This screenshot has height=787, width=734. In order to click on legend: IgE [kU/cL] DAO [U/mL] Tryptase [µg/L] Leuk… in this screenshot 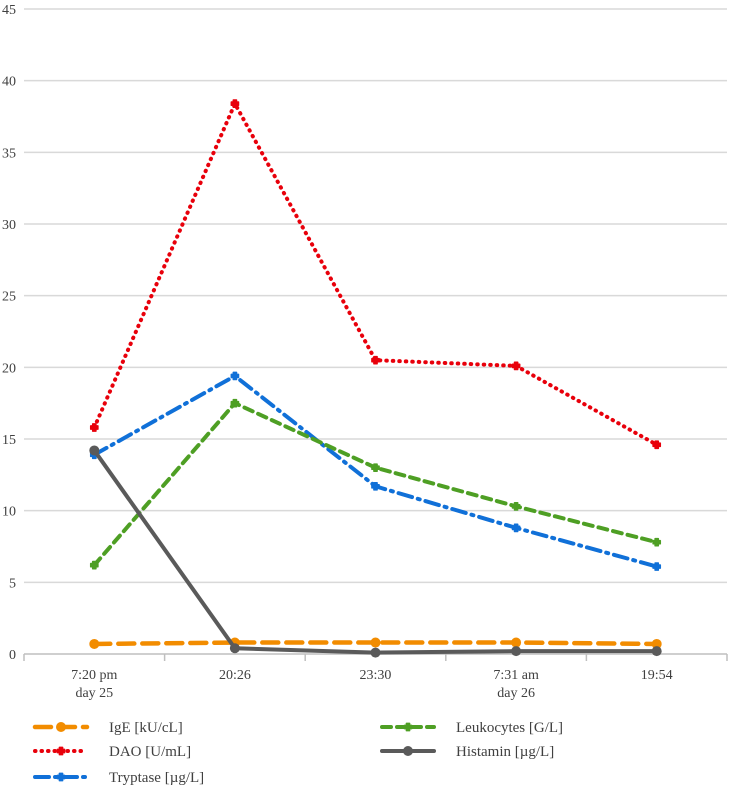, I will do `click(297, 753)`.